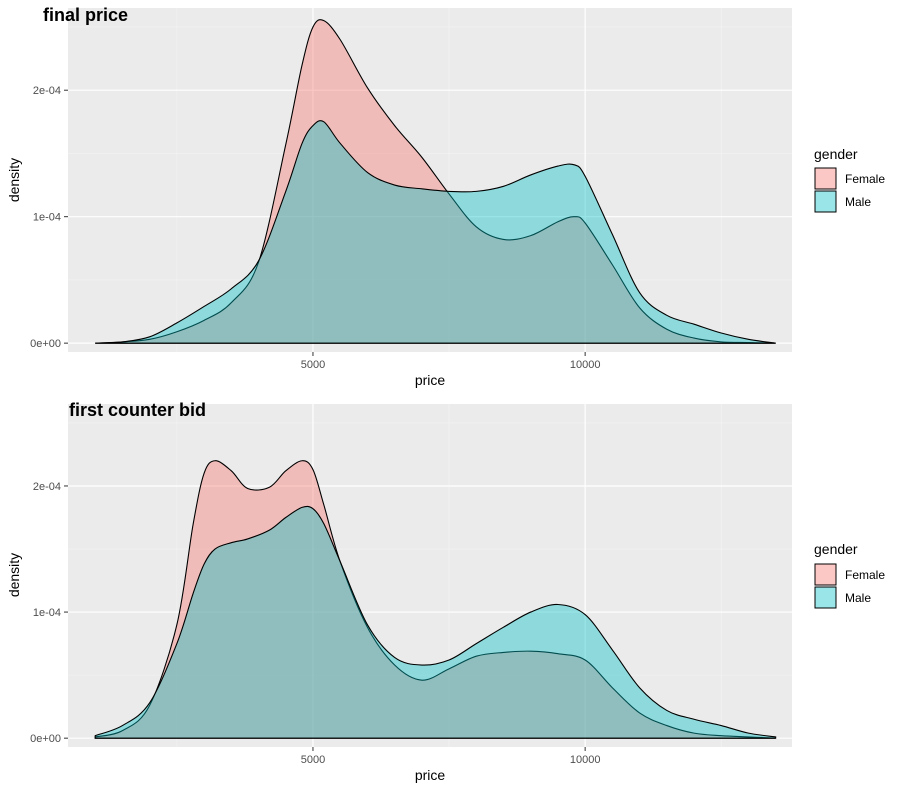 The width and height of the screenshot is (899, 791). What do you see at coordinates (137, 410) in the screenshot?
I see `chart-title: first counter bid` at bounding box center [137, 410].